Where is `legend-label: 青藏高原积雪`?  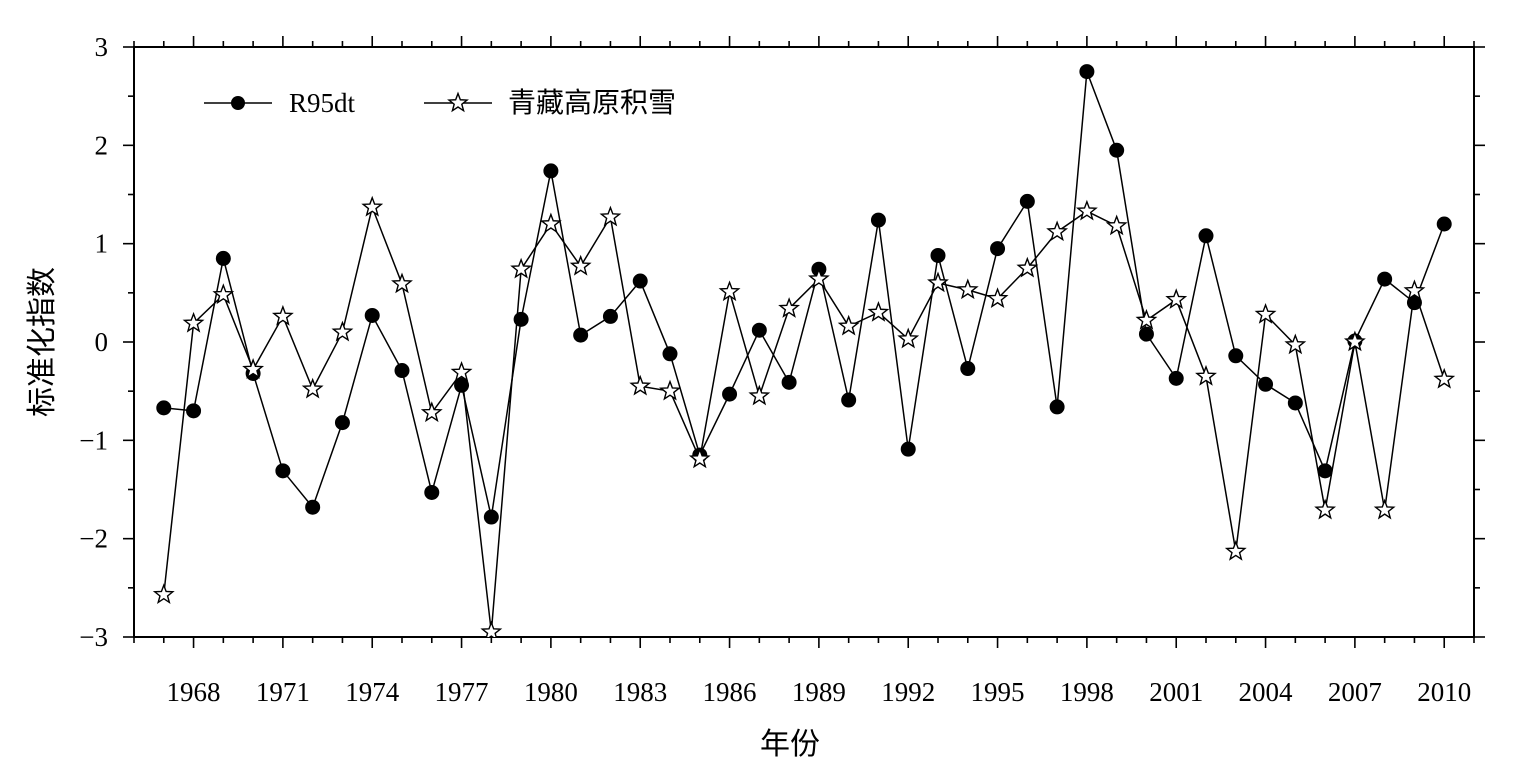 legend-label: 青藏高原积雪 is located at coordinates (592, 102).